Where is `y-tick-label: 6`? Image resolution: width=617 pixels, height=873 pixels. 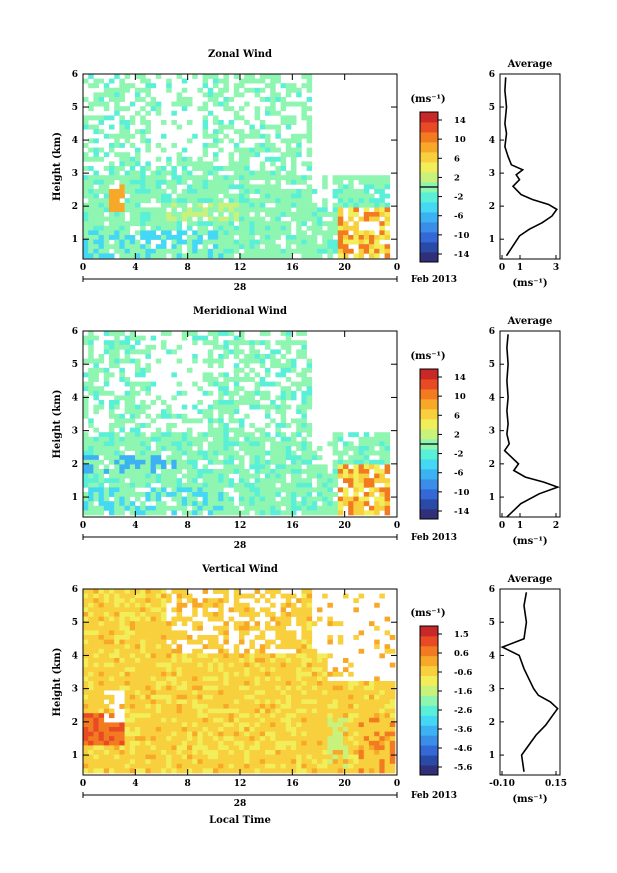
y-tick-label: 6 is located at coordinates (75, 75).